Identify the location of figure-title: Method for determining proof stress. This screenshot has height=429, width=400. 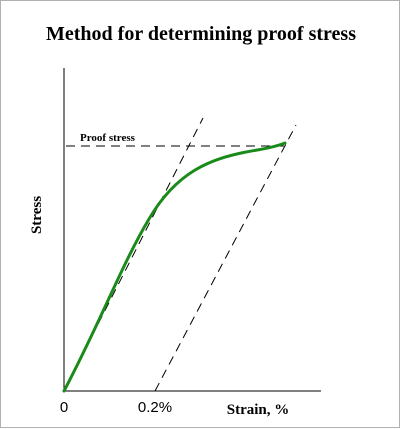
(201, 34).